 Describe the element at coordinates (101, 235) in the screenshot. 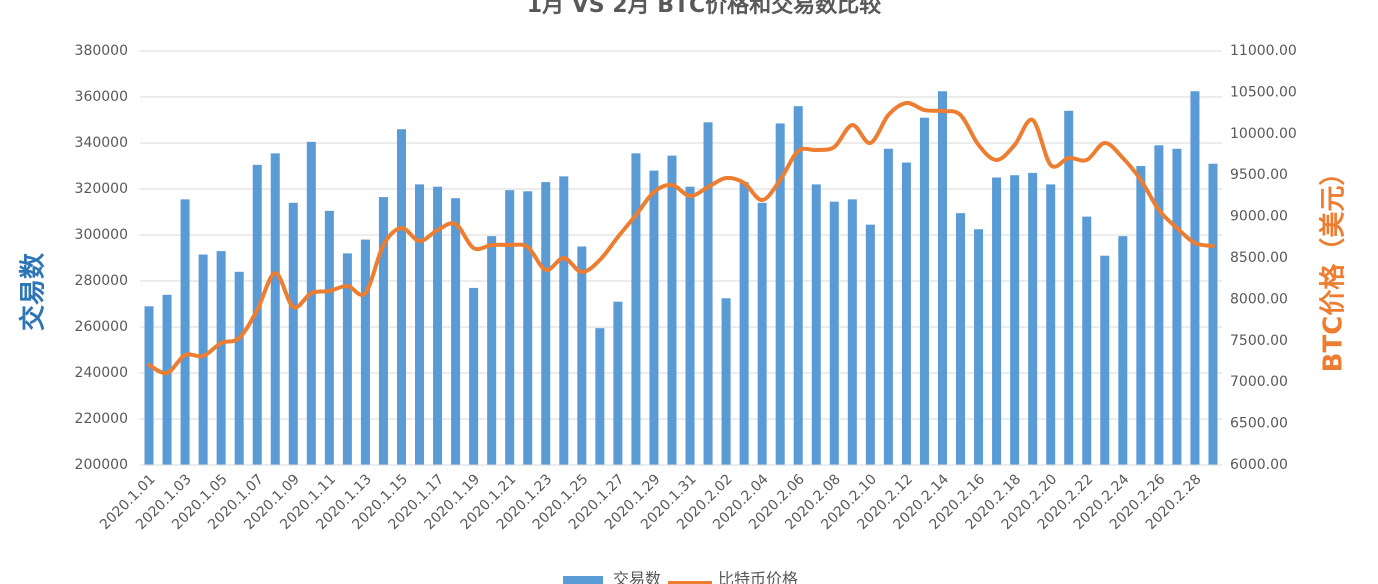

I see `y-tick-label: 300000` at that location.